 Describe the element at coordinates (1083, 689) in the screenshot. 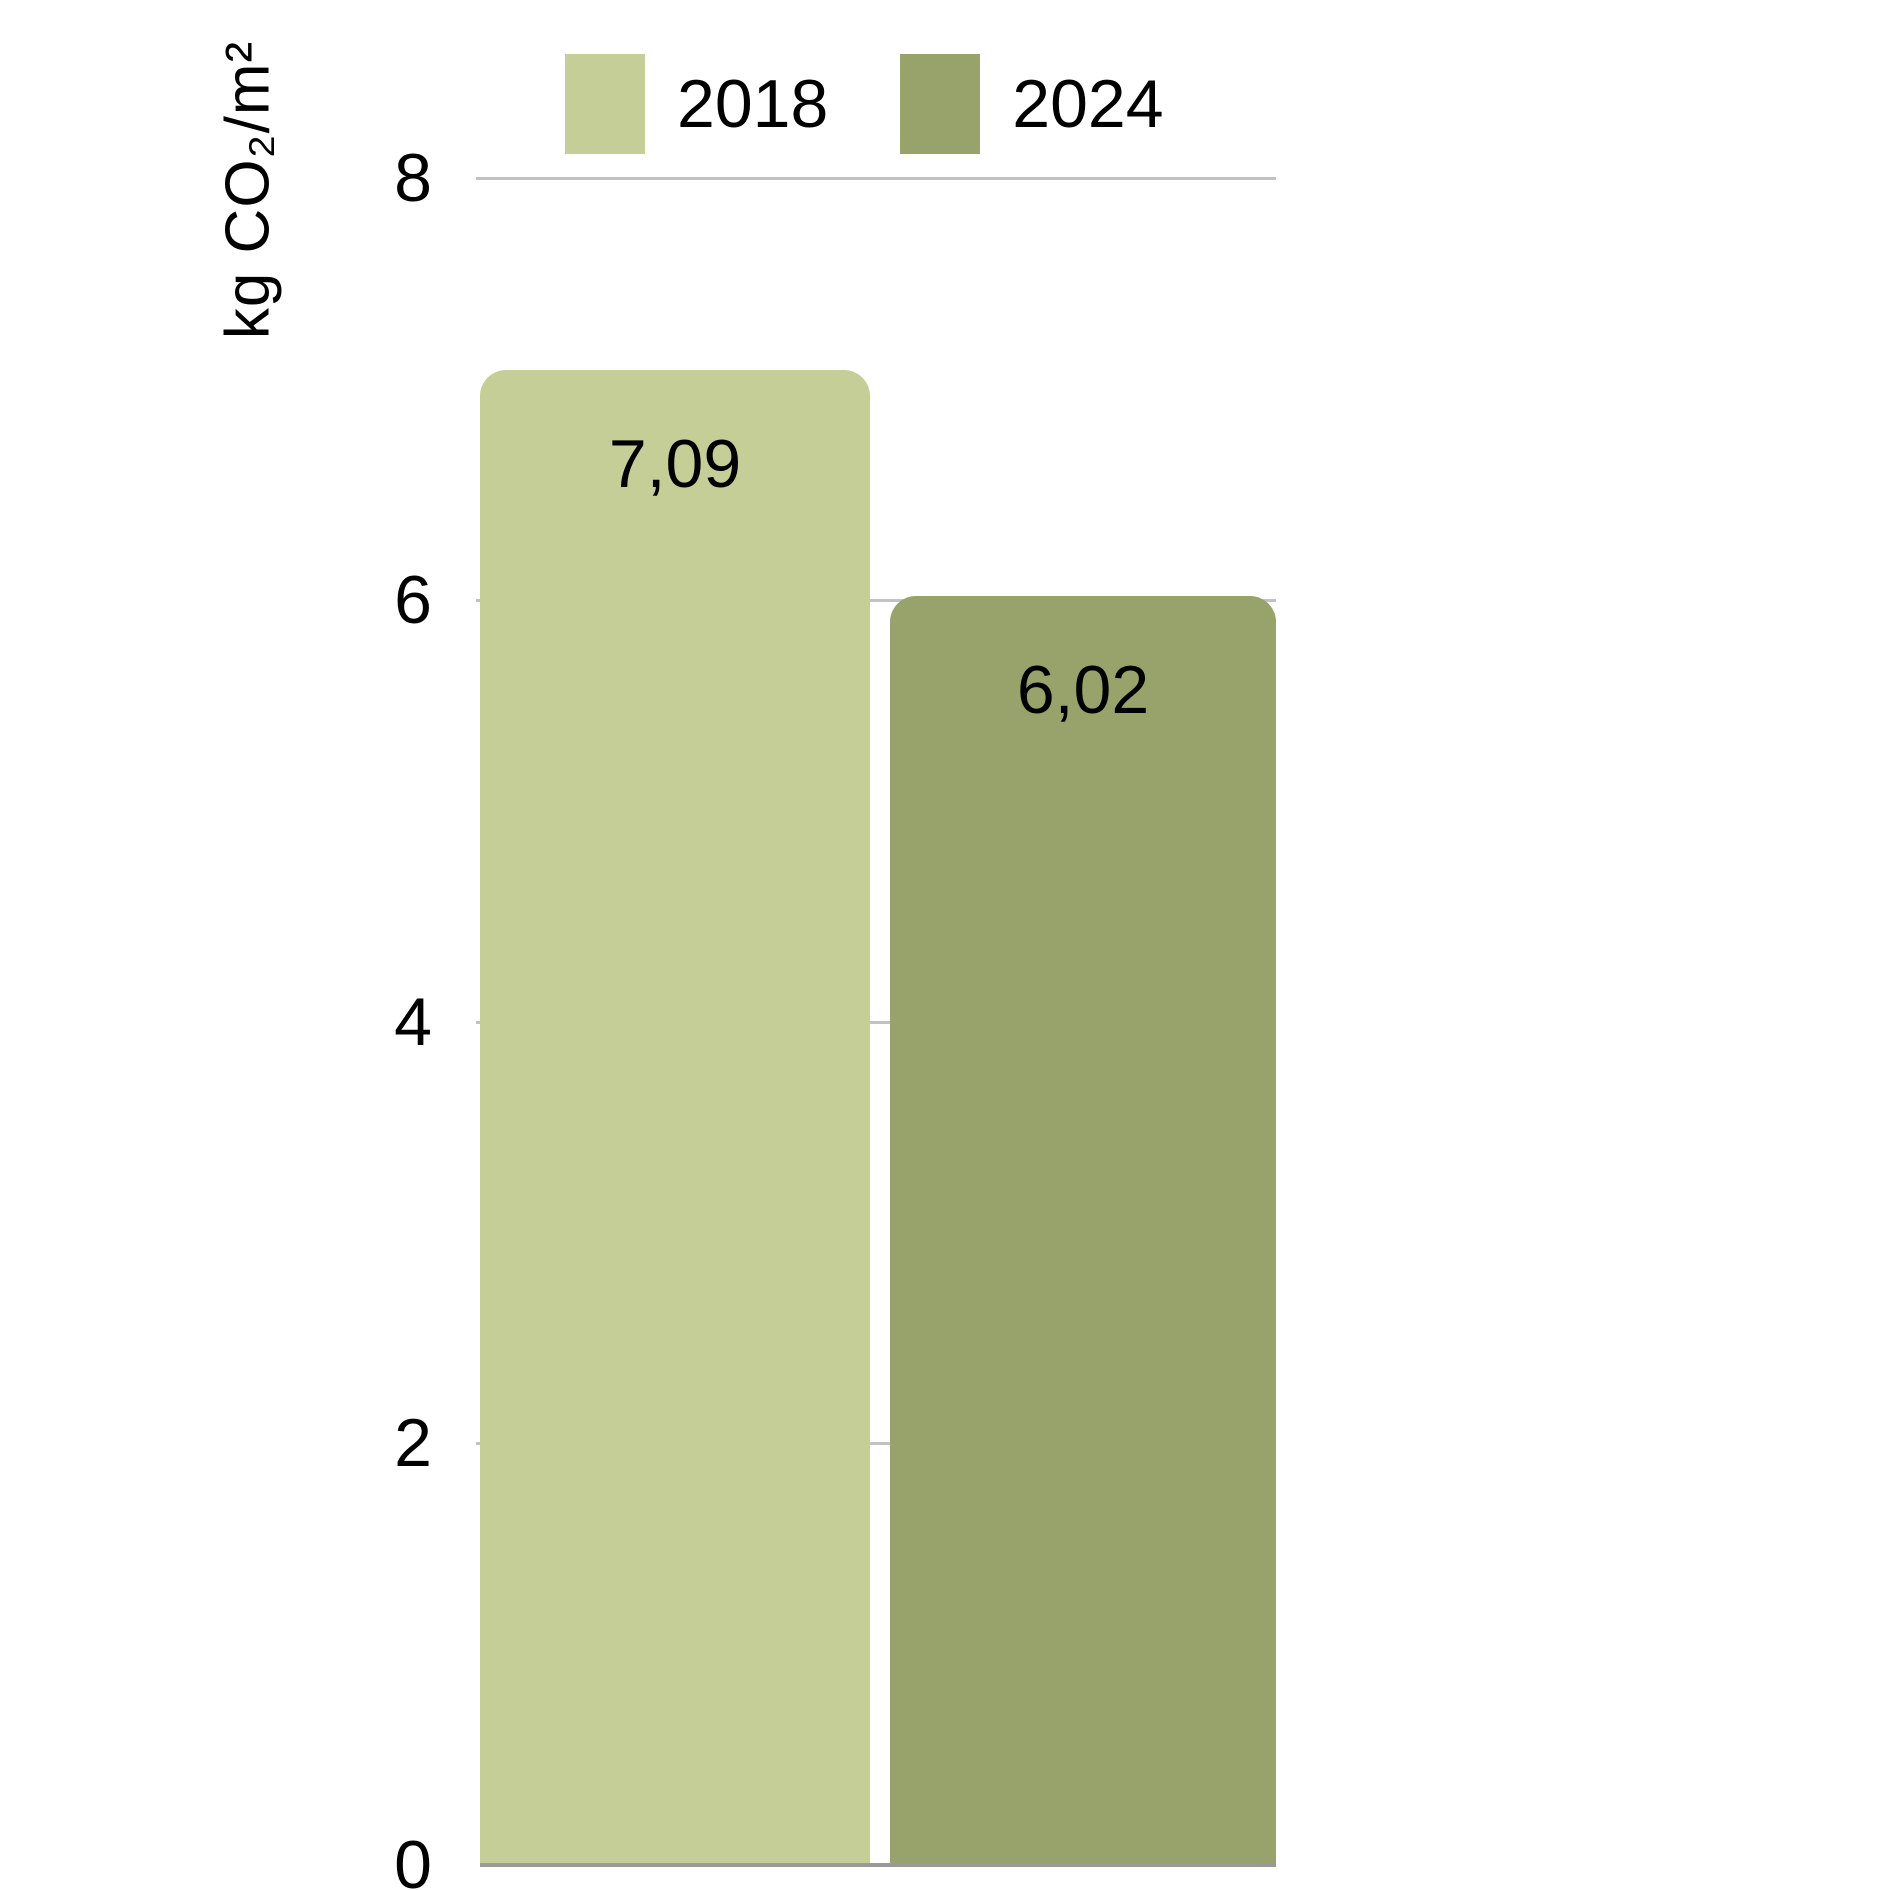

I see `bar-value-label-2024: 6,02` at that location.